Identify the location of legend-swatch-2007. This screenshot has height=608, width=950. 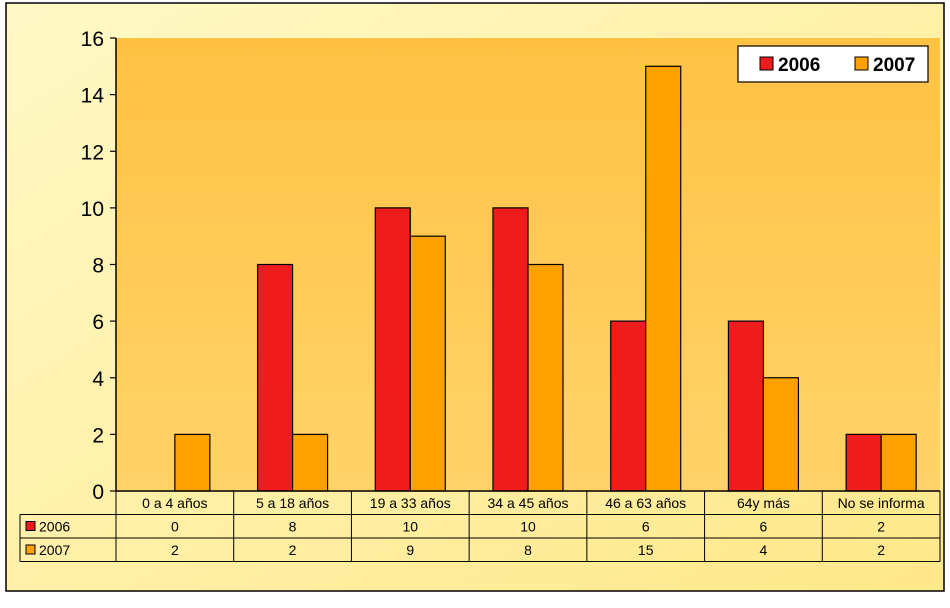
(861, 63).